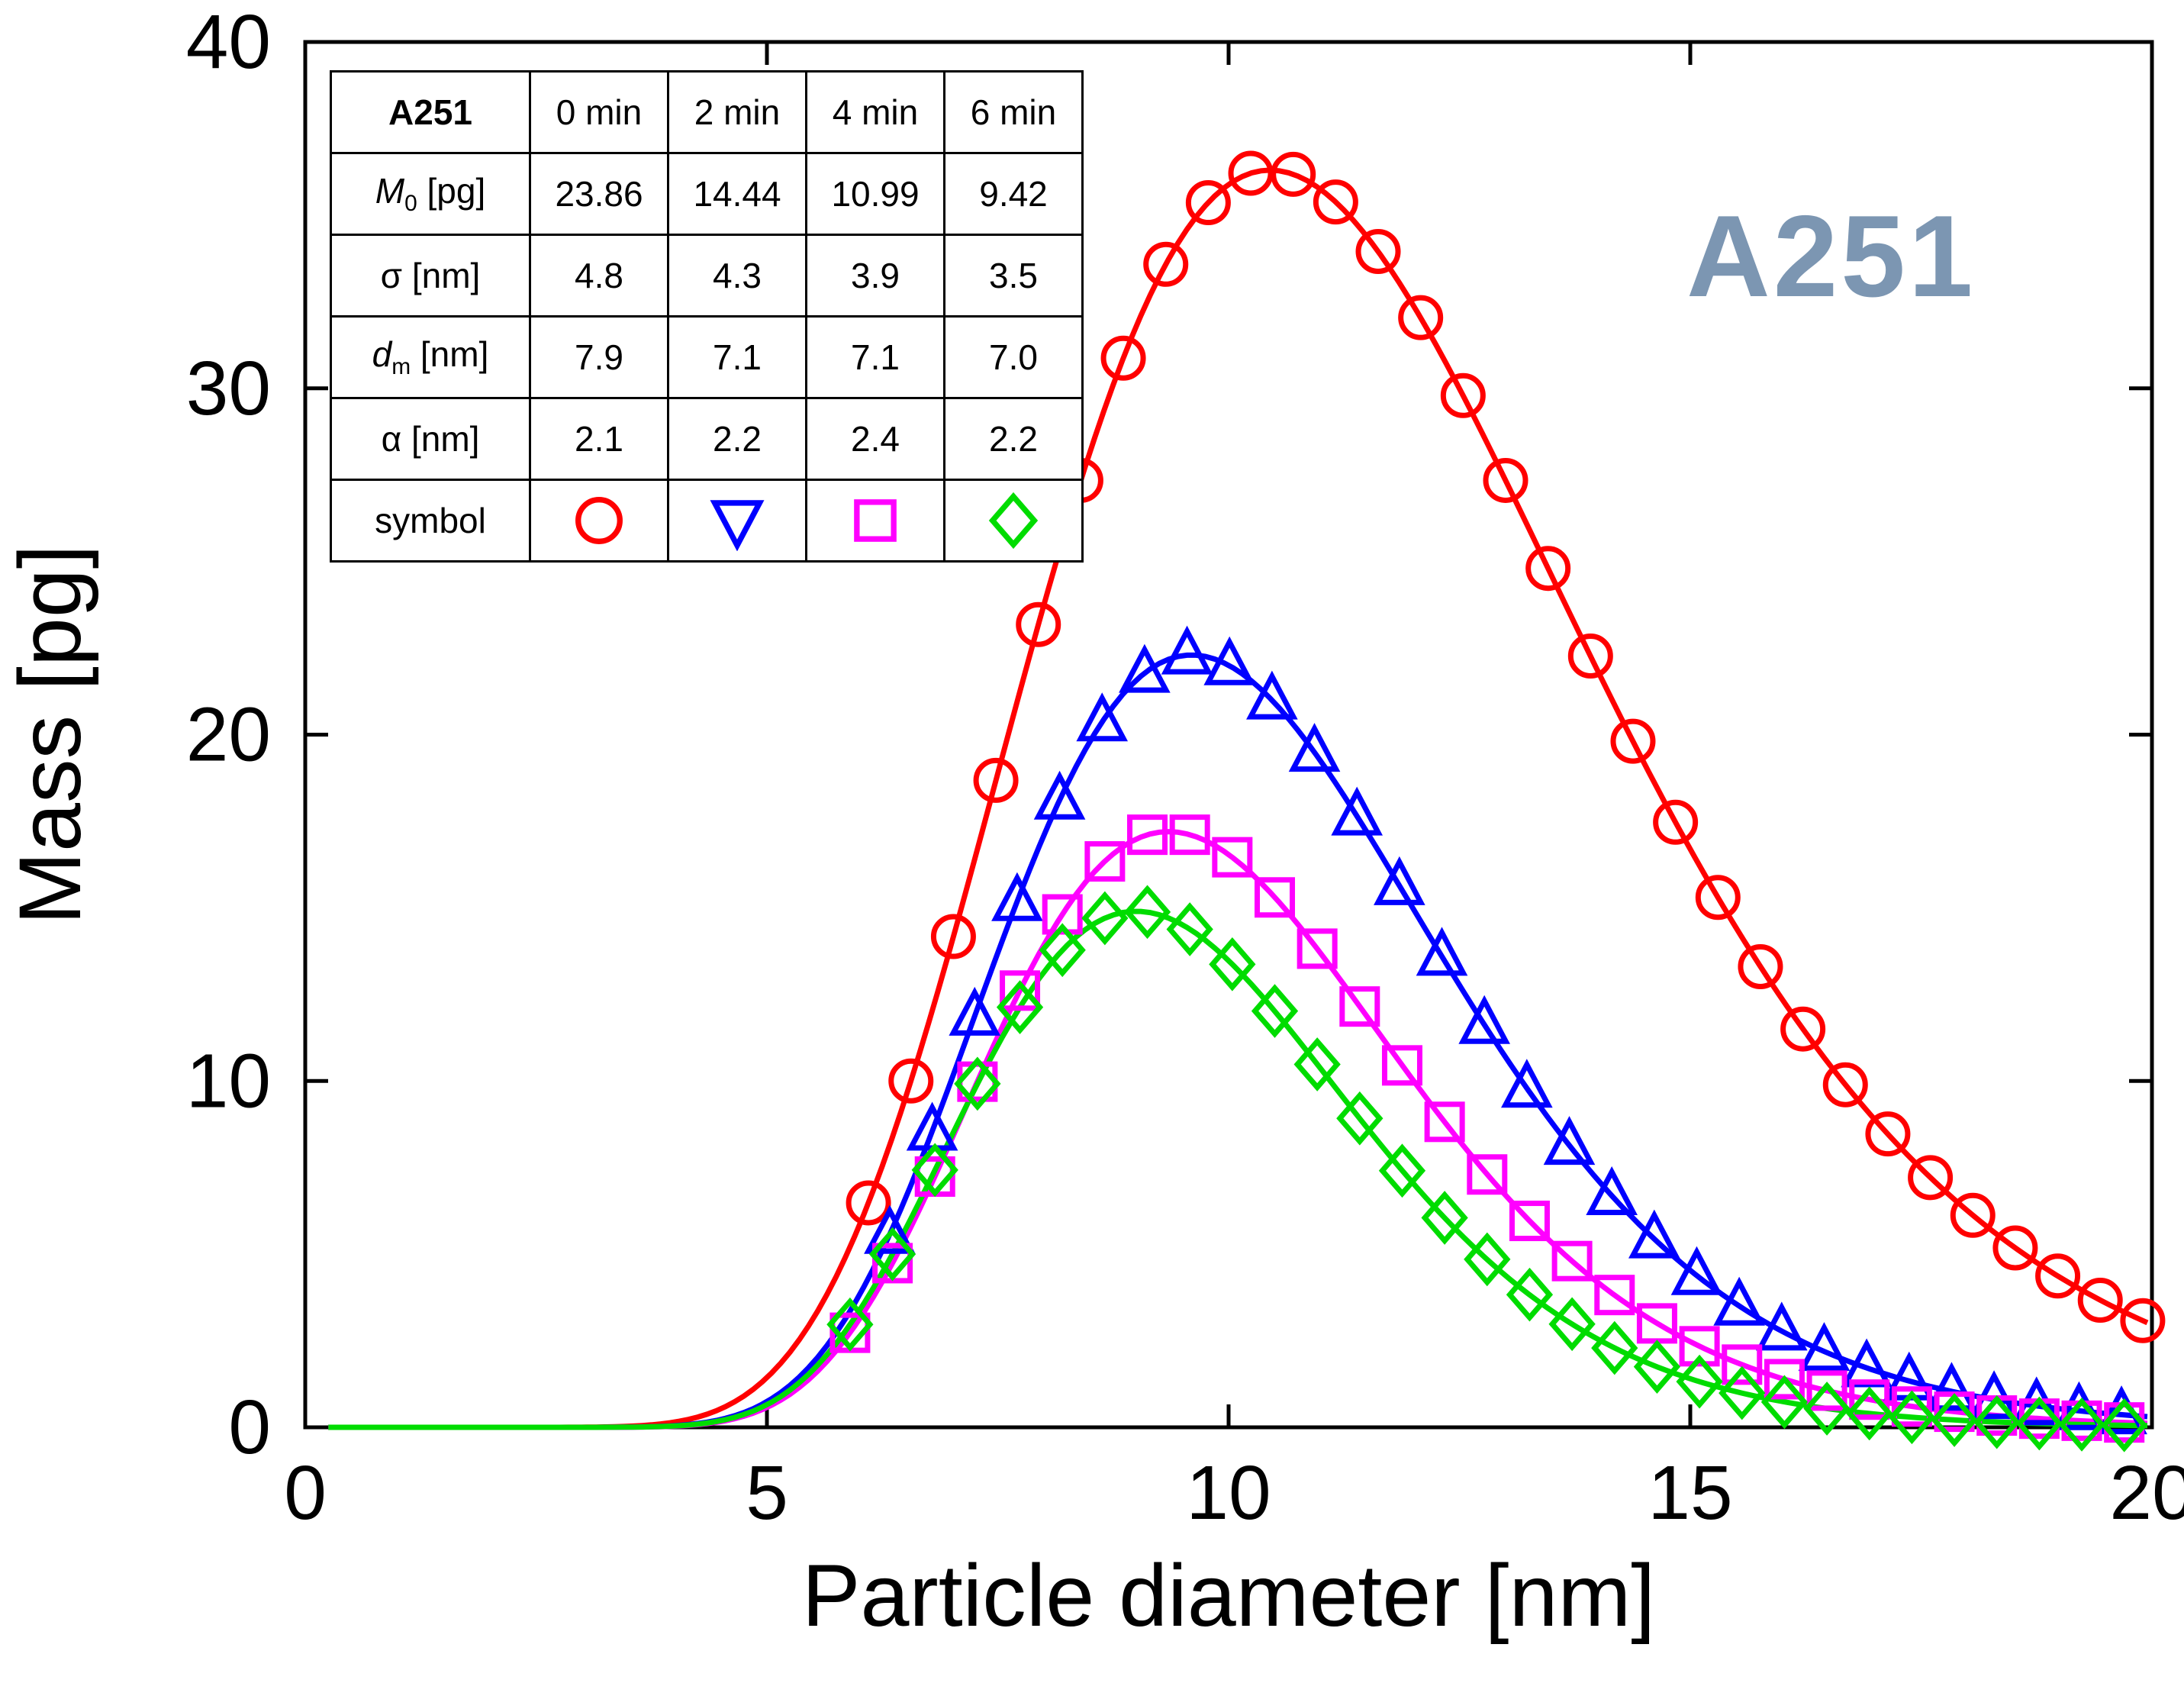 Image resolution: width=2184 pixels, height=1683 pixels. What do you see at coordinates (599, 194) in the screenshot?
I see `table-cell-value: 23.86` at bounding box center [599, 194].